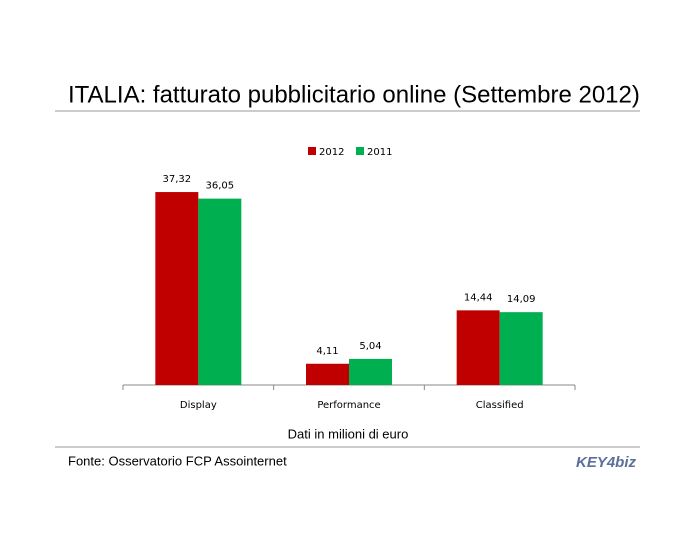  Describe the element at coordinates (331, 152) in the screenshot. I see `legend-label: 2012` at that location.